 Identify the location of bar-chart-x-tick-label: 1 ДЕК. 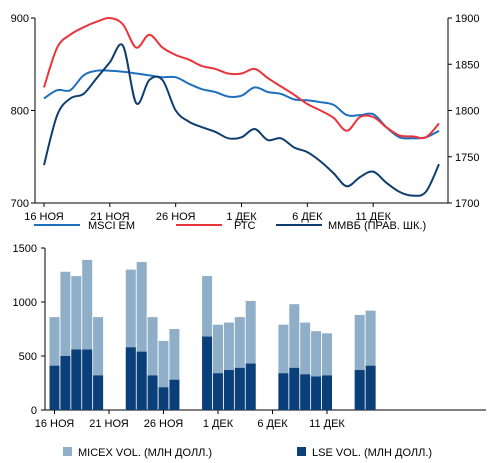
(218, 424).